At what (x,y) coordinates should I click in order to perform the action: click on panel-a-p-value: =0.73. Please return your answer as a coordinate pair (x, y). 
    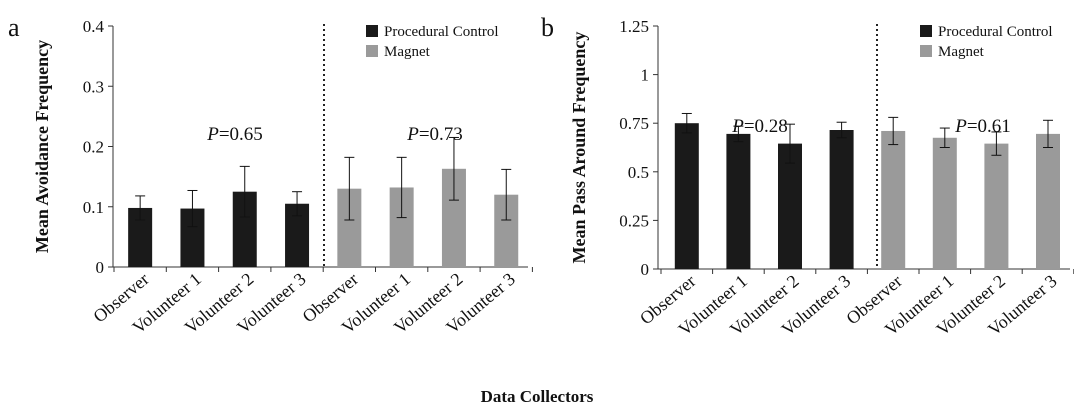
    Looking at the image, I should click on (441, 134).